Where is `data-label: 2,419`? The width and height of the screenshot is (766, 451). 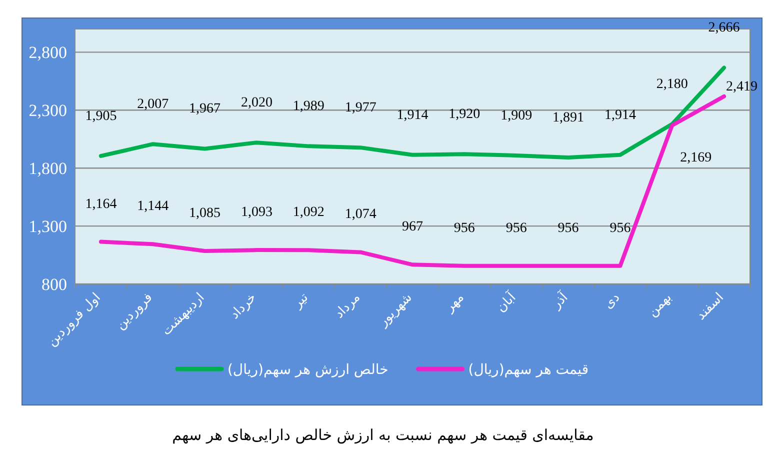 data-label: 2,419 is located at coordinates (742, 86).